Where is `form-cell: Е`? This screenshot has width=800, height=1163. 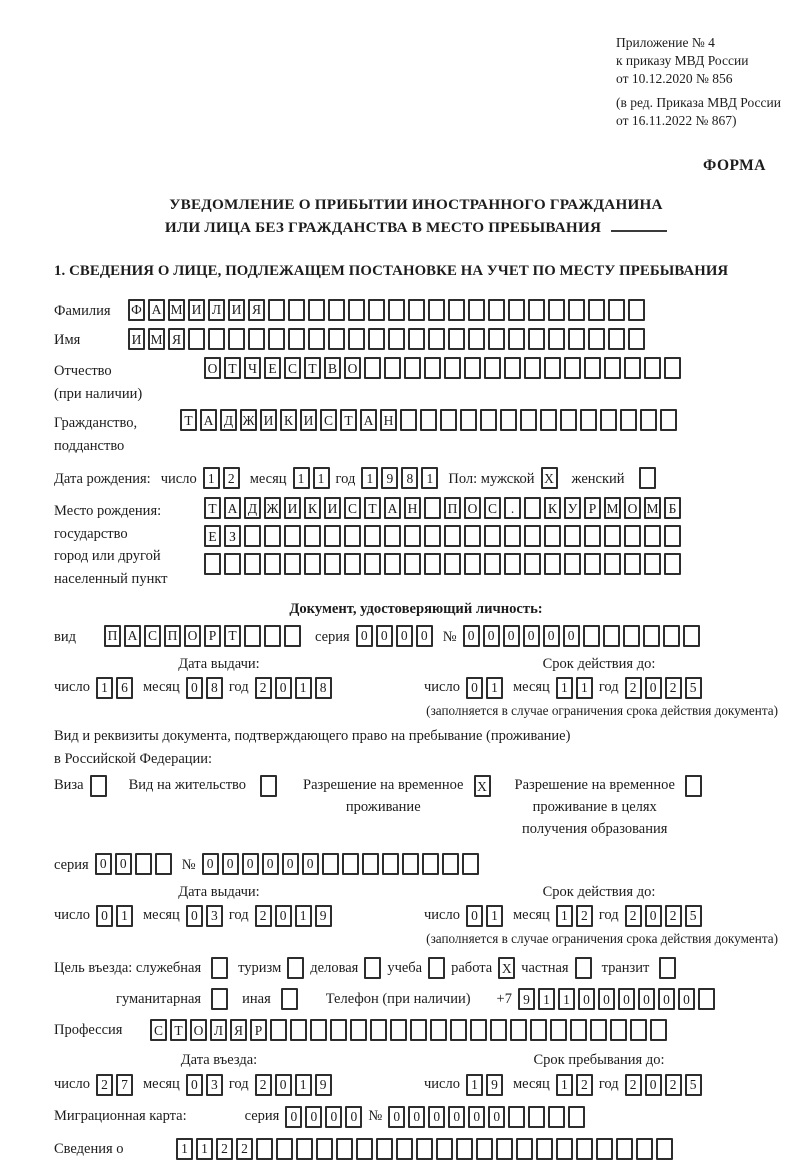 form-cell: Е is located at coordinates (212, 536).